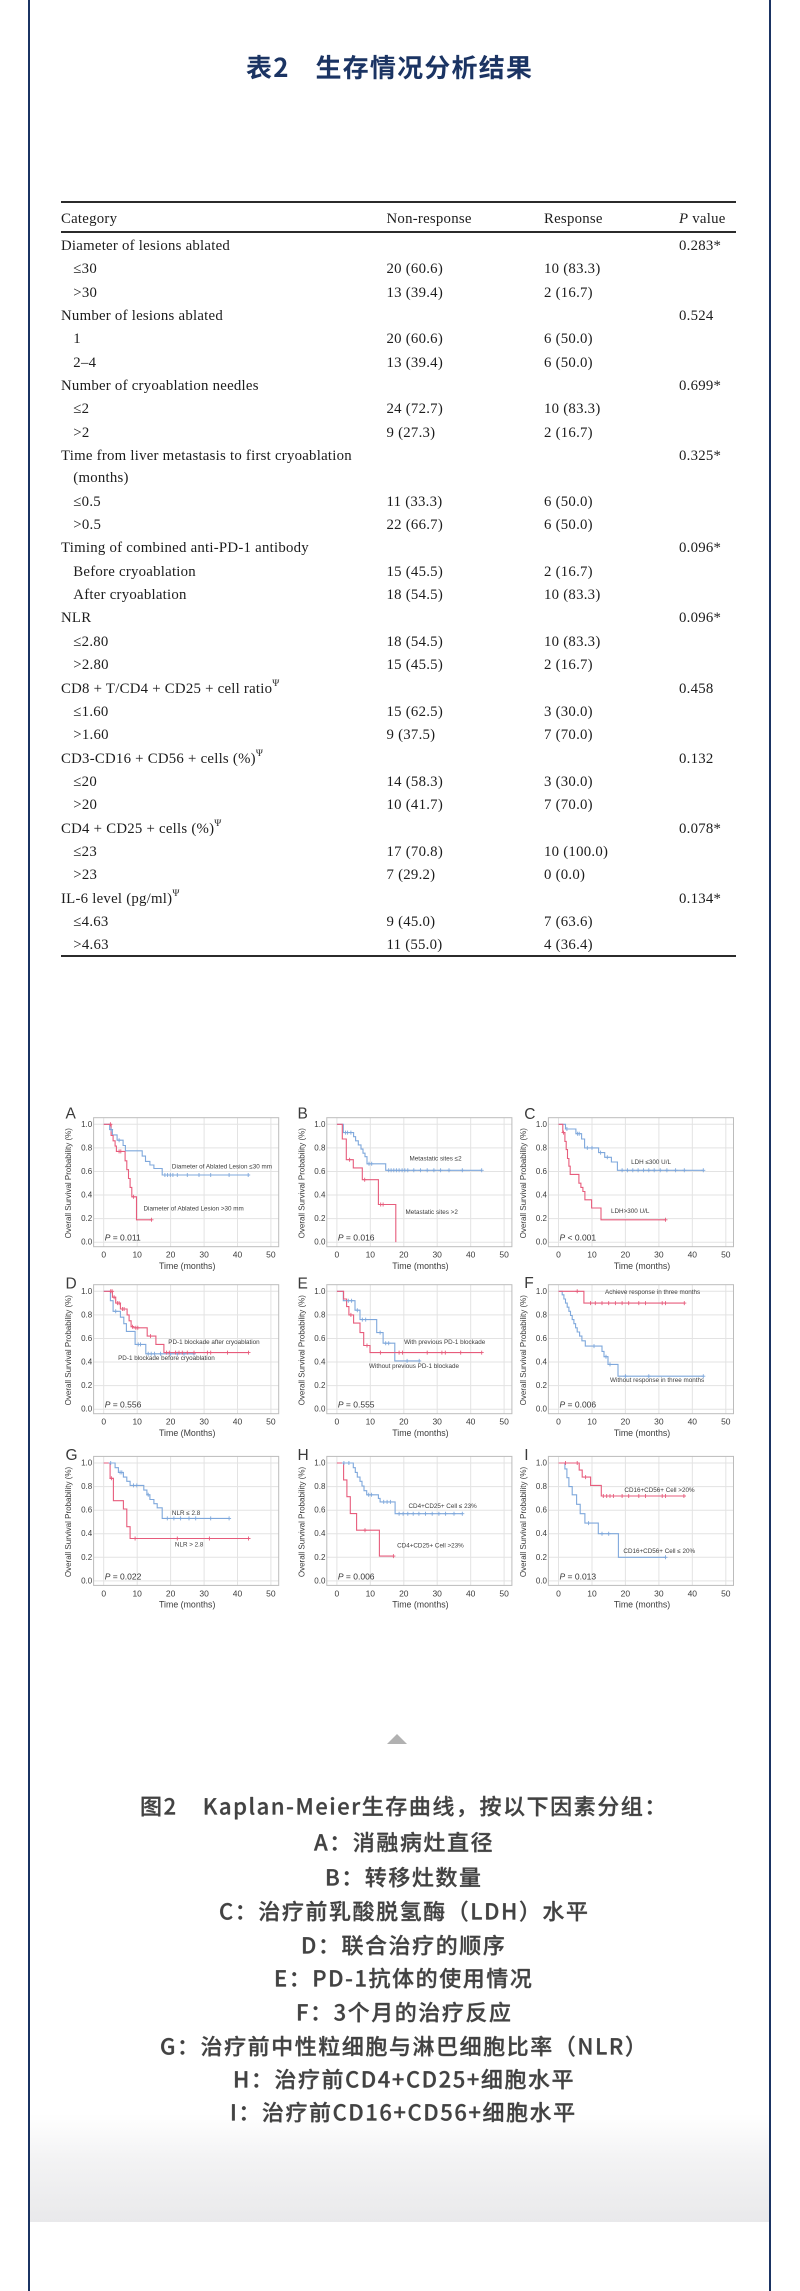  Describe the element at coordinates (652, 1292) in the screenshot. I see `svg-text:Achieve response in three mont: Achieve response in three months` at that location.